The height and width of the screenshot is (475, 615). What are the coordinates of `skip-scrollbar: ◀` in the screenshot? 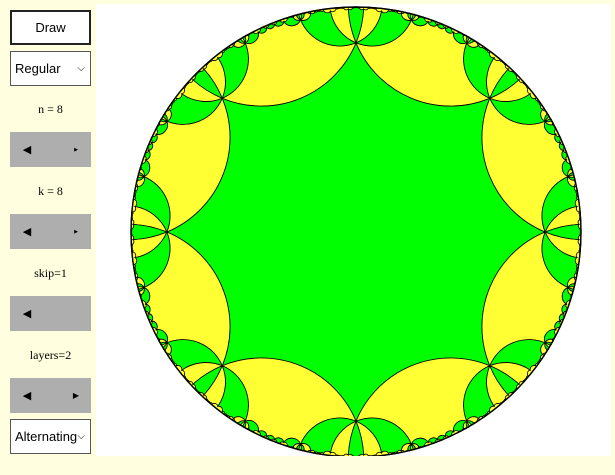 It's located at (50, 313).